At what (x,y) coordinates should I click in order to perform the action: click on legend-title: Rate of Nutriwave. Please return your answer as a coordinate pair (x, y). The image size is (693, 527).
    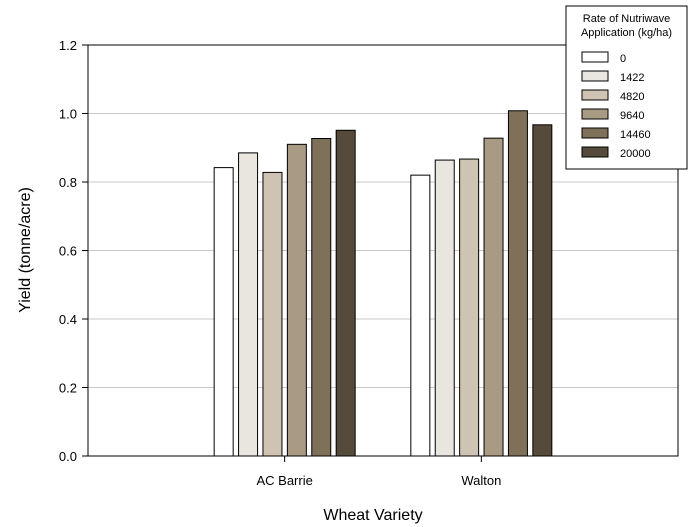
    Looking at the image, I should click on (626, 19).